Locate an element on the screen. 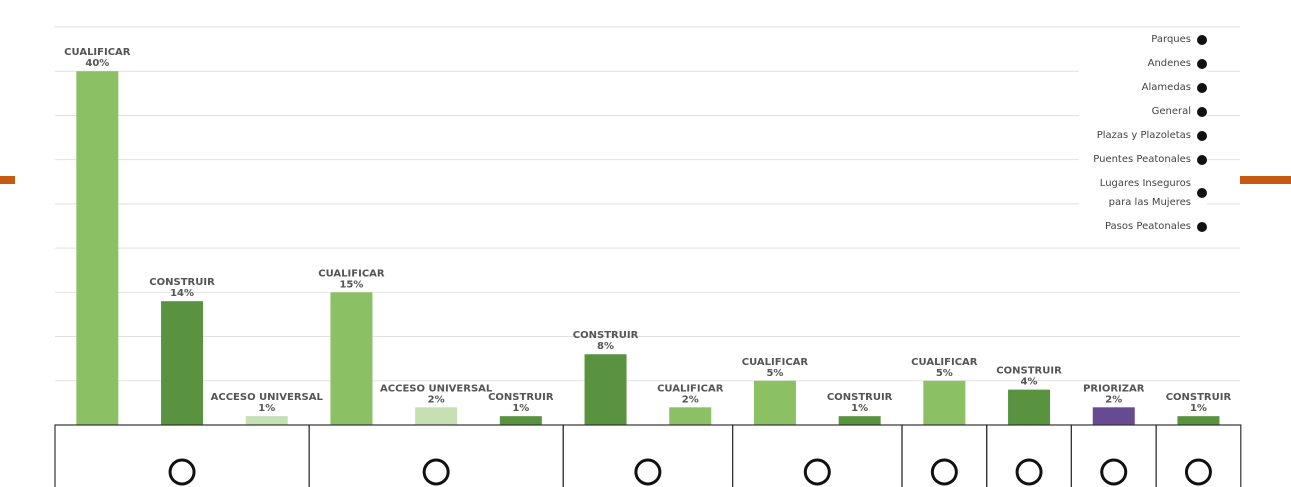 This screenshot has height=487, width=1291. value-label: 15% is located at coordinates (351, 284).